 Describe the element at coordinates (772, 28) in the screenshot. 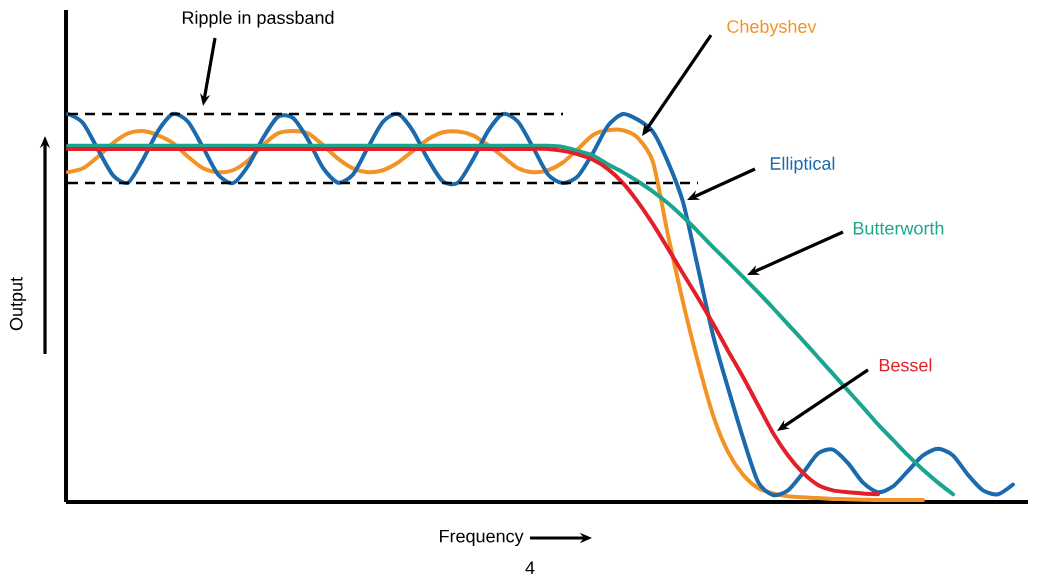

I see `text: Chebyshev` at that location.